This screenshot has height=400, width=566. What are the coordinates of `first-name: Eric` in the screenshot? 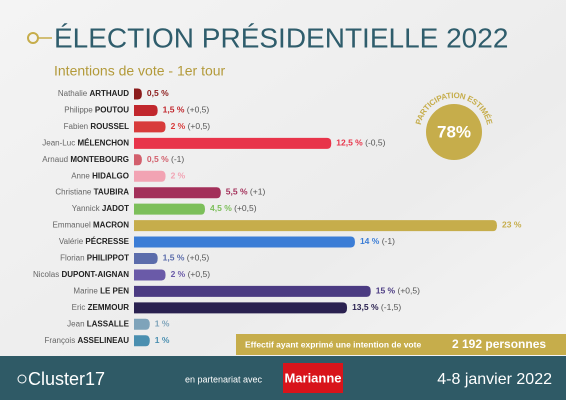 It's located at (79, 307).